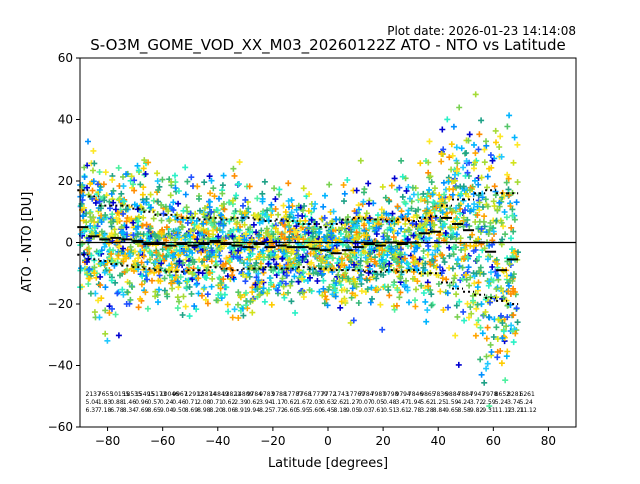 The width and height of the screenshot is (640, 484). I want to click on y-axis-label: ATO - NTO [DU], so click(27, 242).